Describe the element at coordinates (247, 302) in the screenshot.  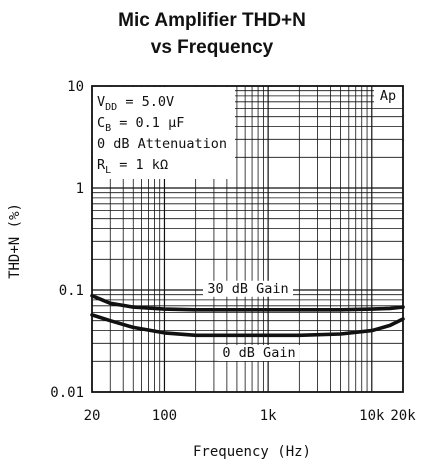
I see `series-line-30db-gain` at that location.